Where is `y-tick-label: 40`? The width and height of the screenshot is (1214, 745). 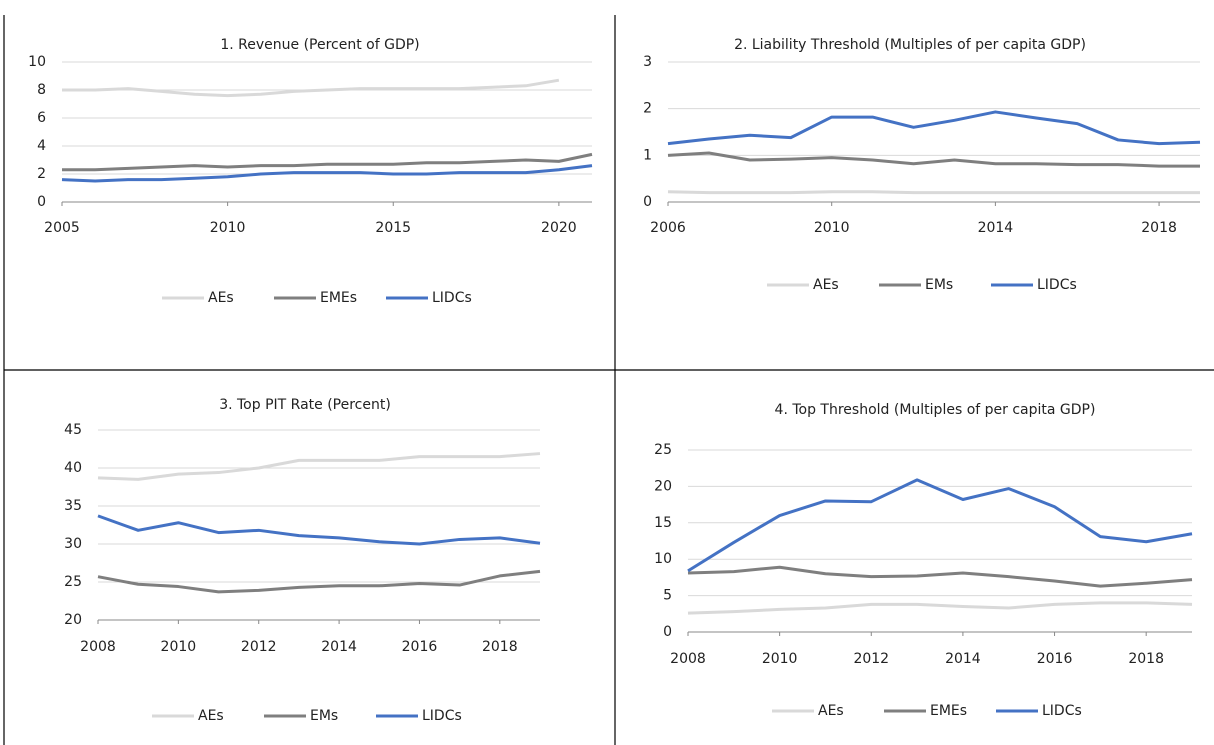
y-tick-label: 40 is located at coordinates (73, 468).